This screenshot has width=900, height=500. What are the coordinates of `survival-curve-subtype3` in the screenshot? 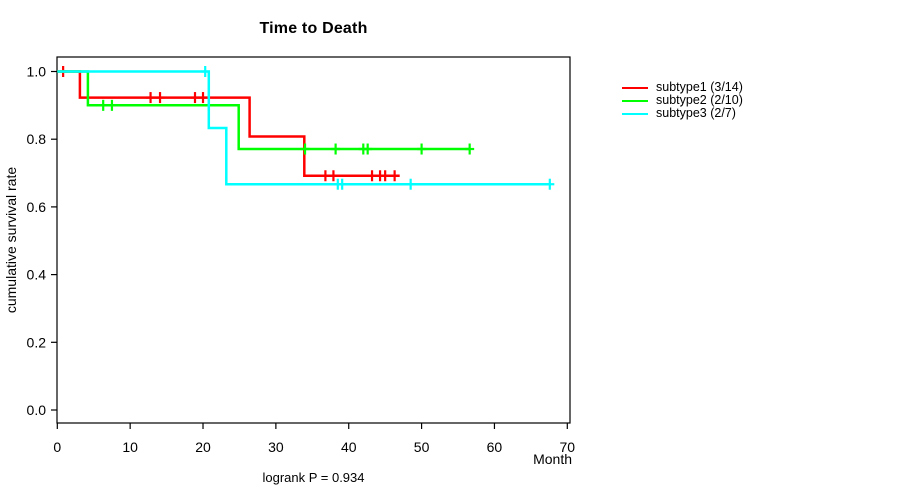 It's located at (303, 128).